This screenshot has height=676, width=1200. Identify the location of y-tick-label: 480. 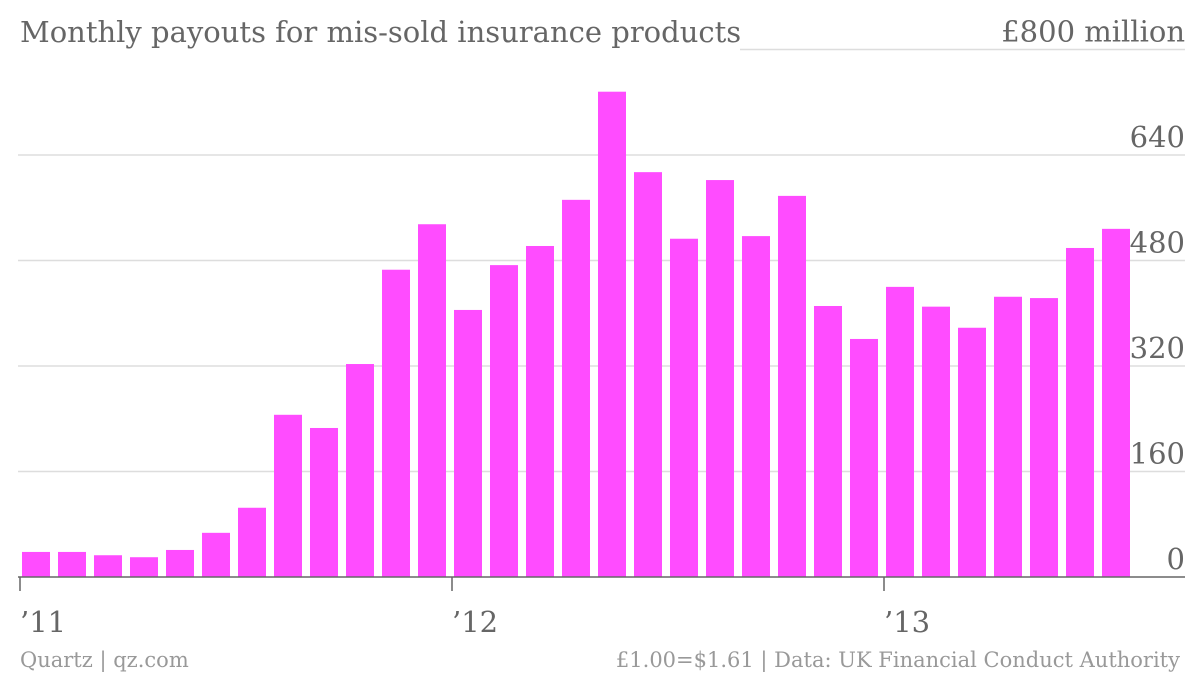
(1157, 243).